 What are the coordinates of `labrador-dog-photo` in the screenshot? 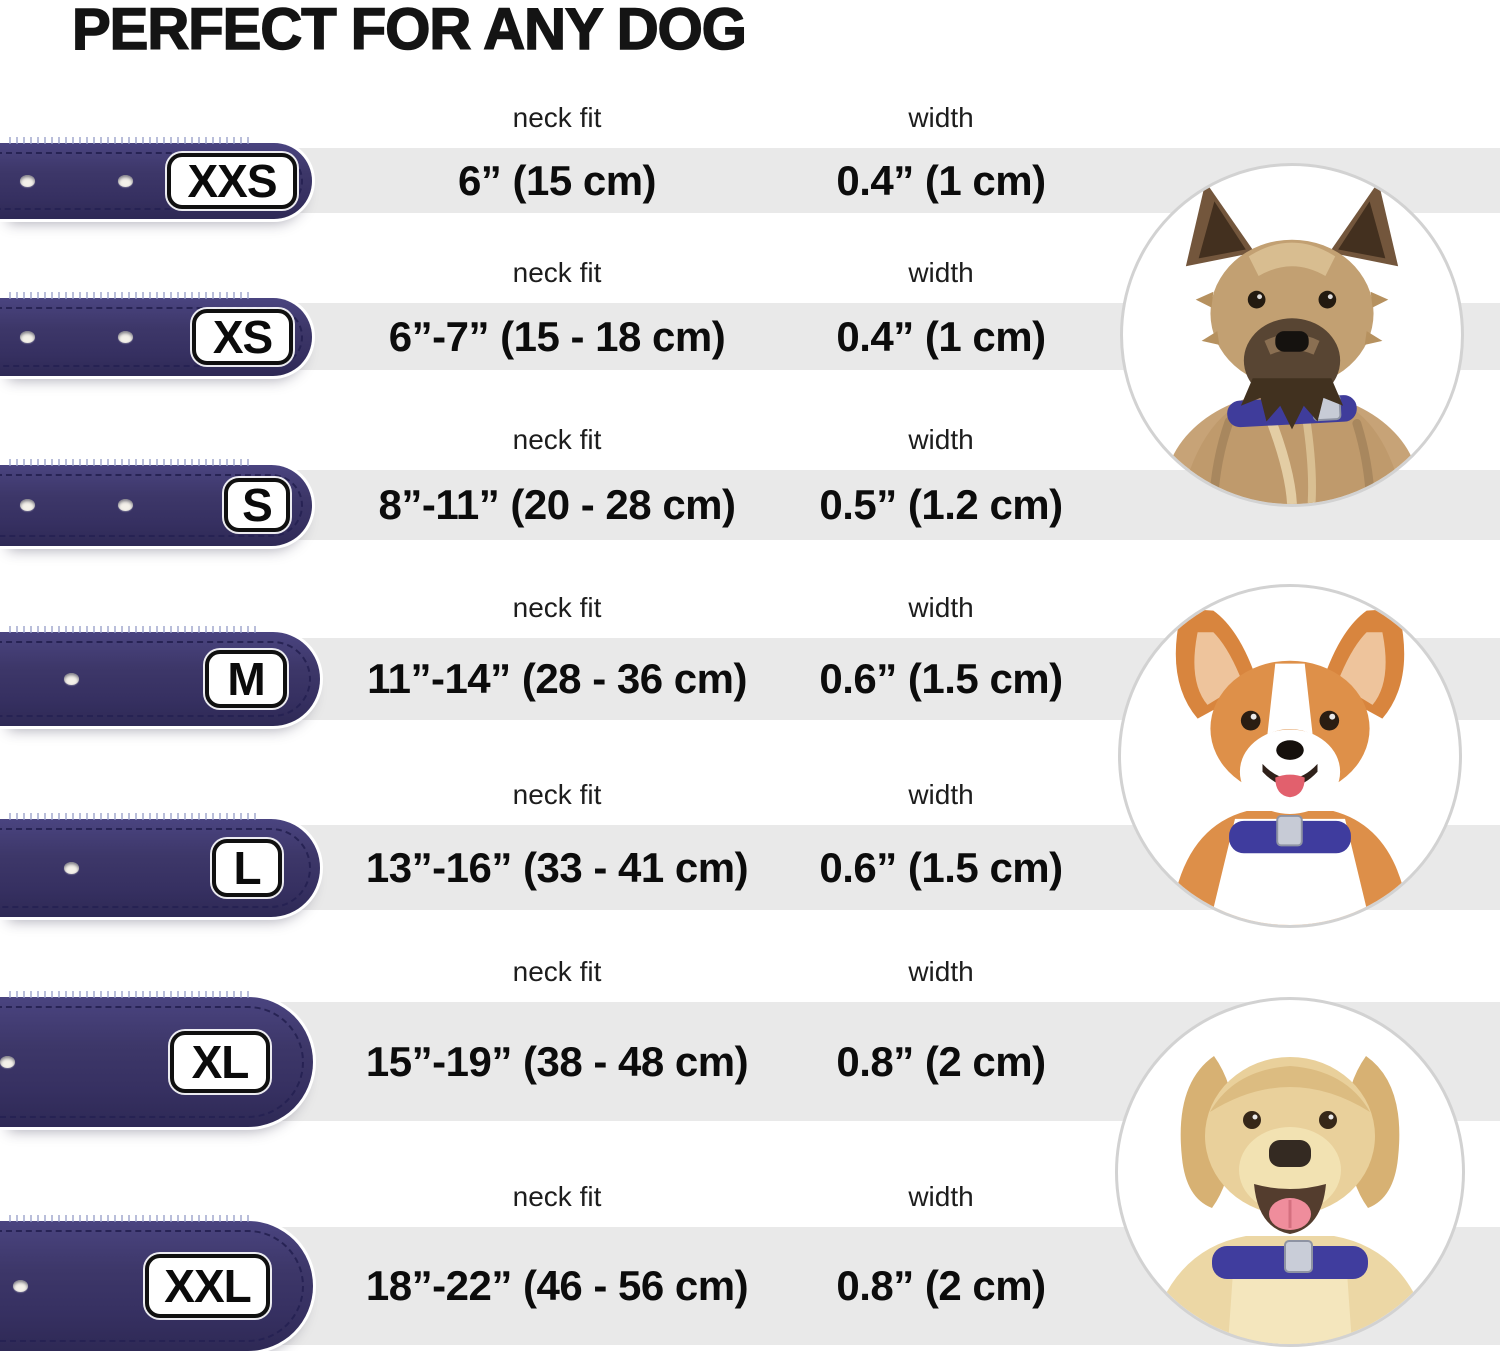 It's located at (1290, 1172).